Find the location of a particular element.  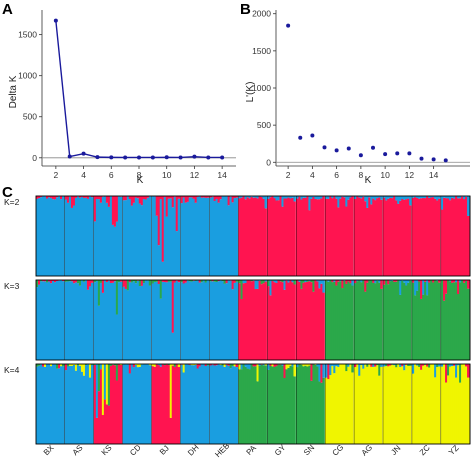

lk-x-tick-label: 8 is located at coordinates (361, 175).